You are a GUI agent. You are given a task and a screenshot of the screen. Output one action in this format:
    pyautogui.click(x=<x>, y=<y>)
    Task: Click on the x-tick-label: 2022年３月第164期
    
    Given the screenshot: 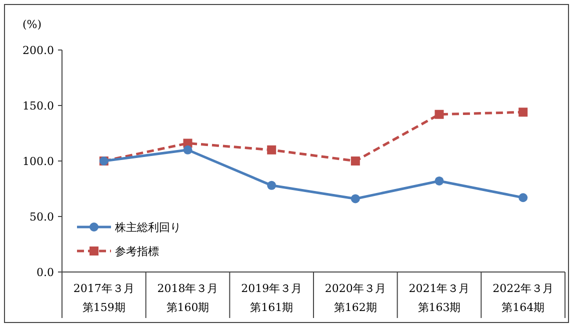 What is the action you would take?
    pyautogui.click(x=523, y=298)
    